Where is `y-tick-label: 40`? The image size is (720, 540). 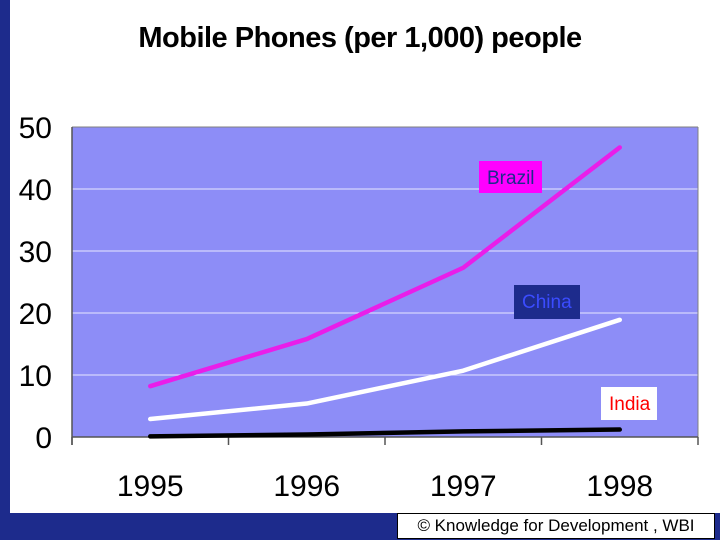
y-tick-label: 40 is located at coordinates (35, 190).